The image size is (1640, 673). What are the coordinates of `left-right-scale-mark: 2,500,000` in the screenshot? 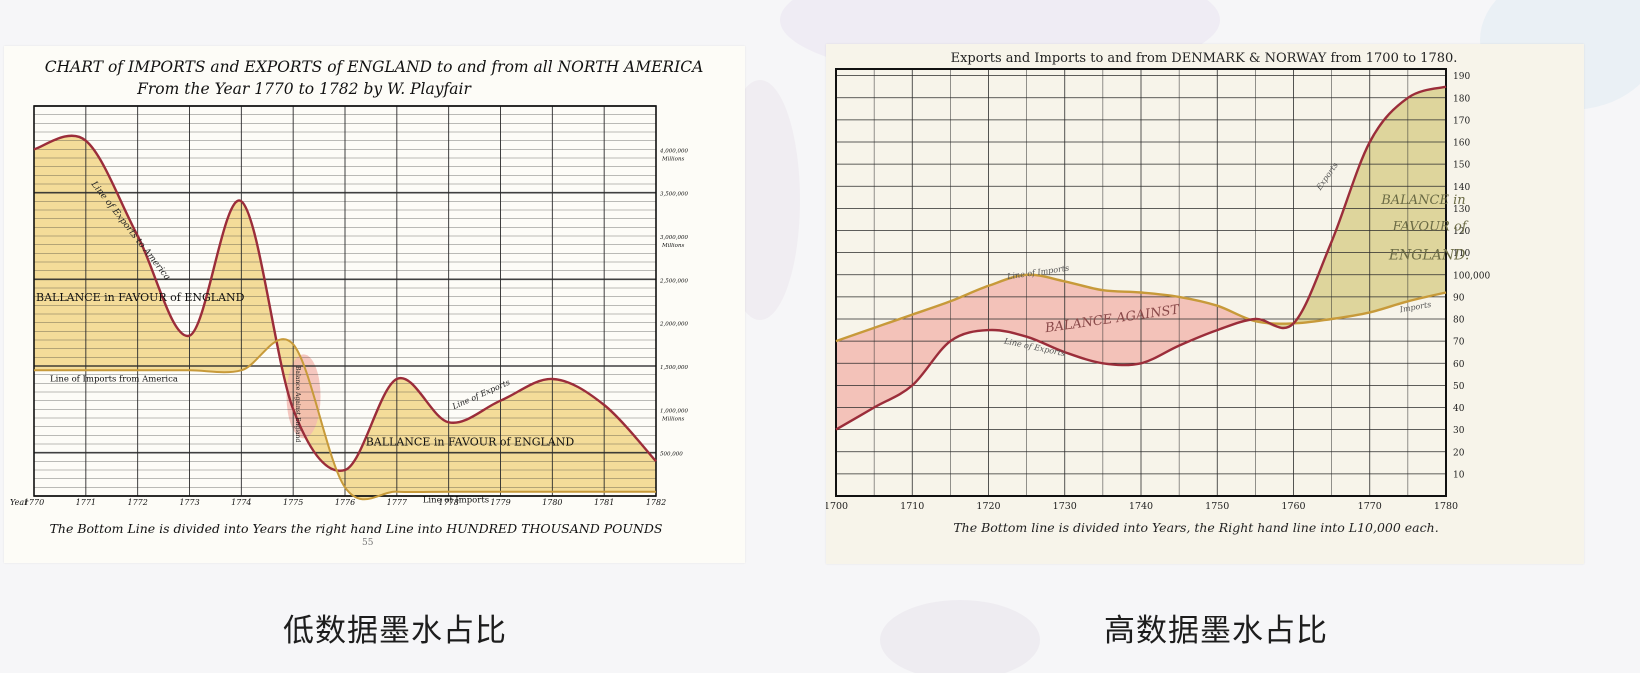 It's located at (673, 281).